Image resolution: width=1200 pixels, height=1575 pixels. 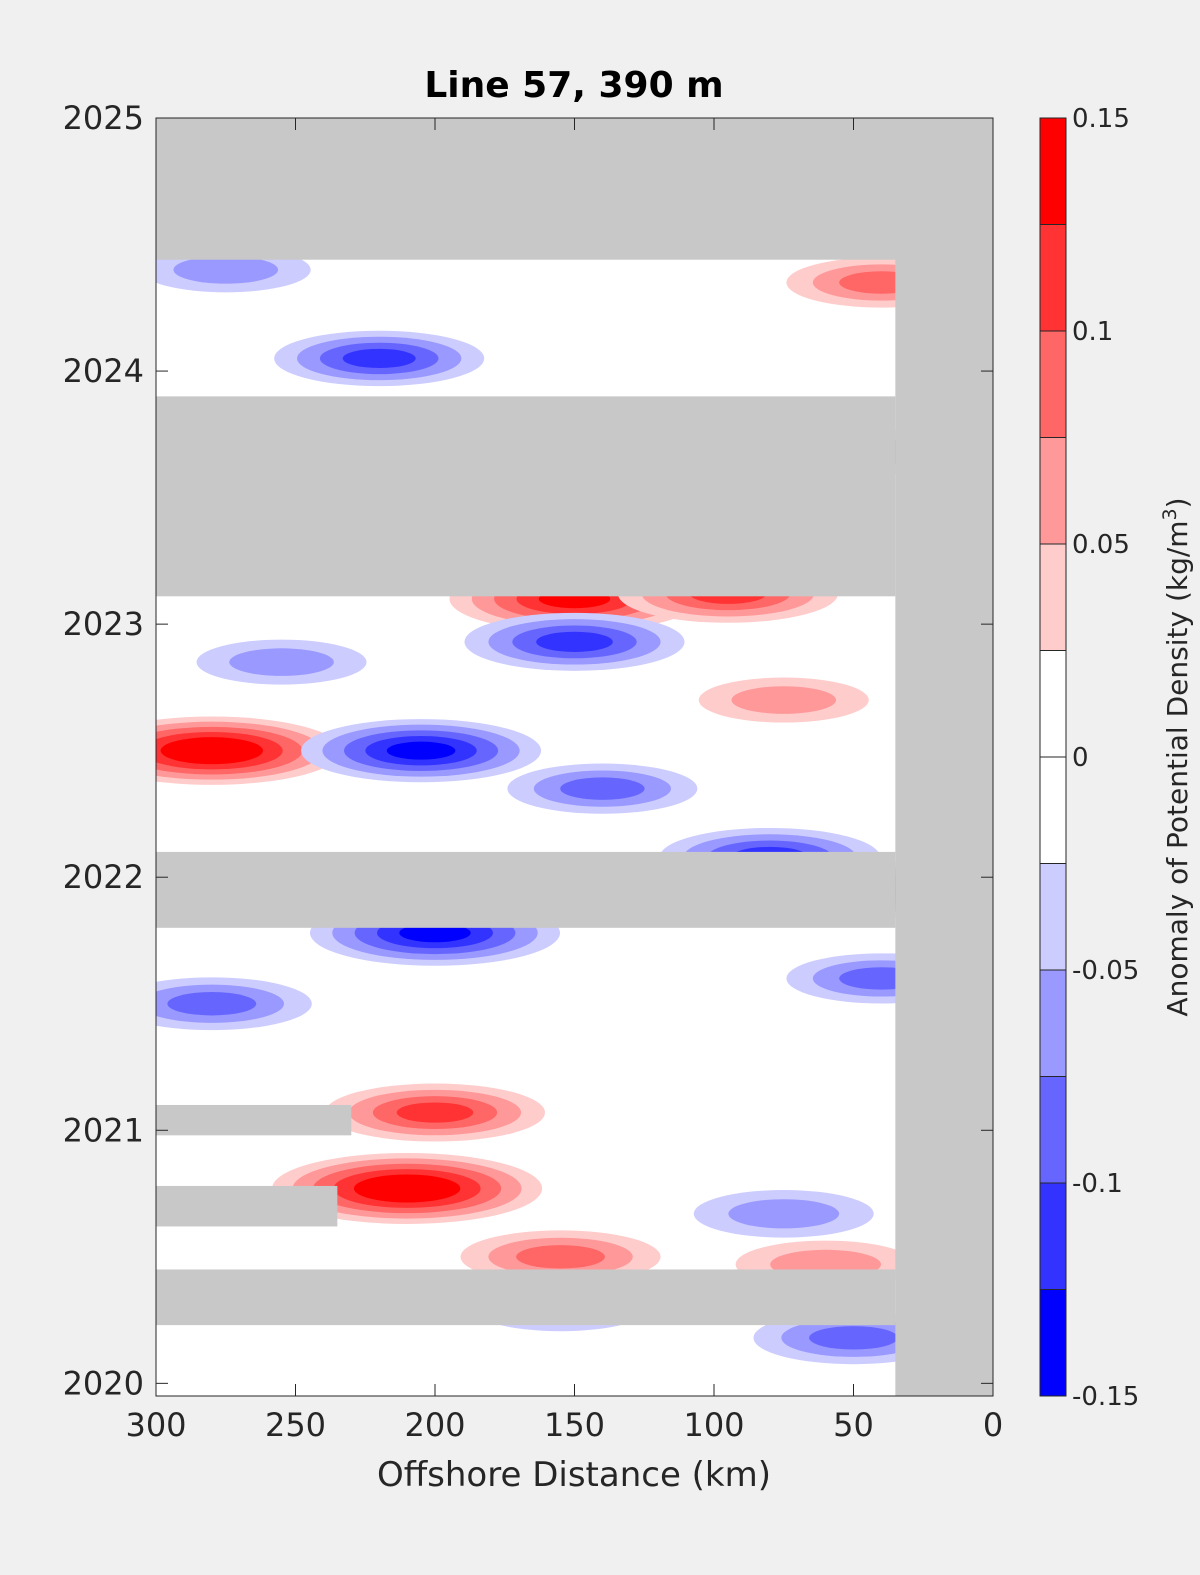 What do you see at coordinates (993, 1425) in the screenshot?
I see `x-tick-label: 0` at bounding box center [993, 1425].